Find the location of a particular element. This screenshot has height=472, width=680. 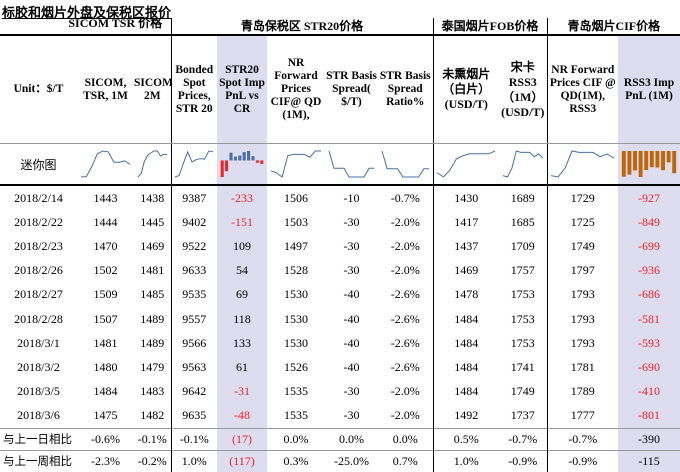

cell-sicom-2m: 1485 is located at coordinates (152, 294).